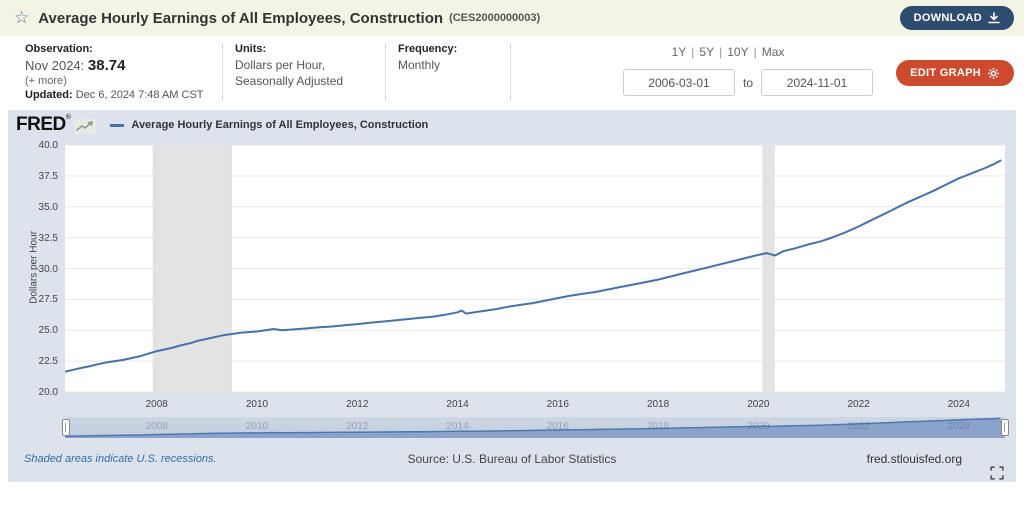 This screenshot has width=1024, height=507. I want to click on fred-sparkline-icon, so click(85, 126).